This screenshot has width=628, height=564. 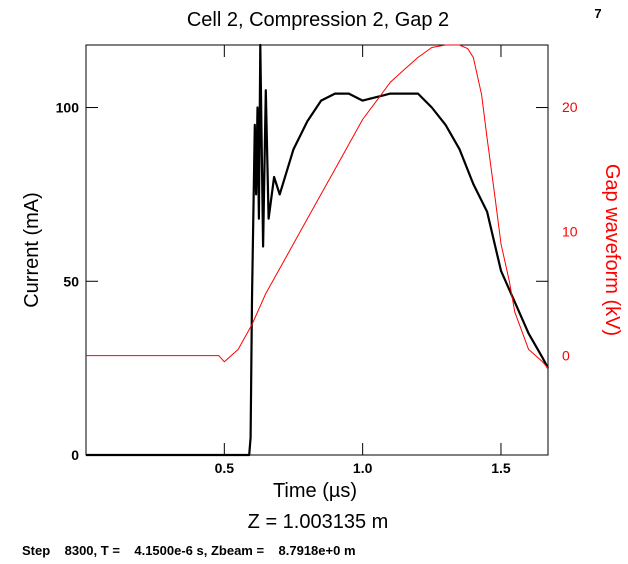 I want to click on x-tick-label: 0.5, so click(x=225, y=468).